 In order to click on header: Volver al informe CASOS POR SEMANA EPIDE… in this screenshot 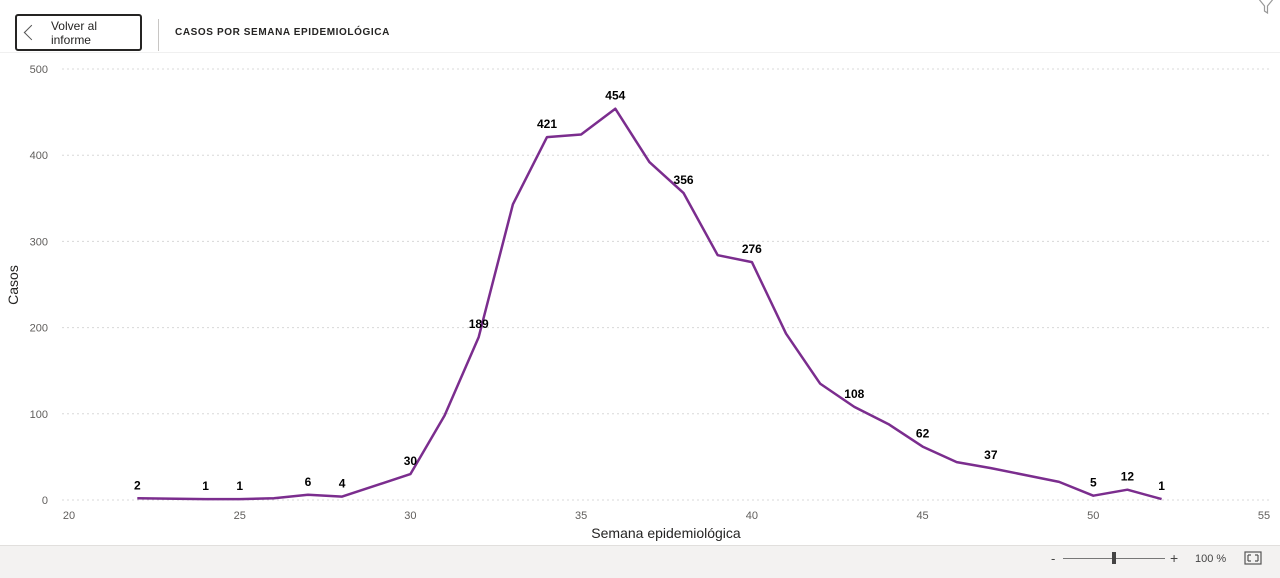, I will do `click(640, 26)`.